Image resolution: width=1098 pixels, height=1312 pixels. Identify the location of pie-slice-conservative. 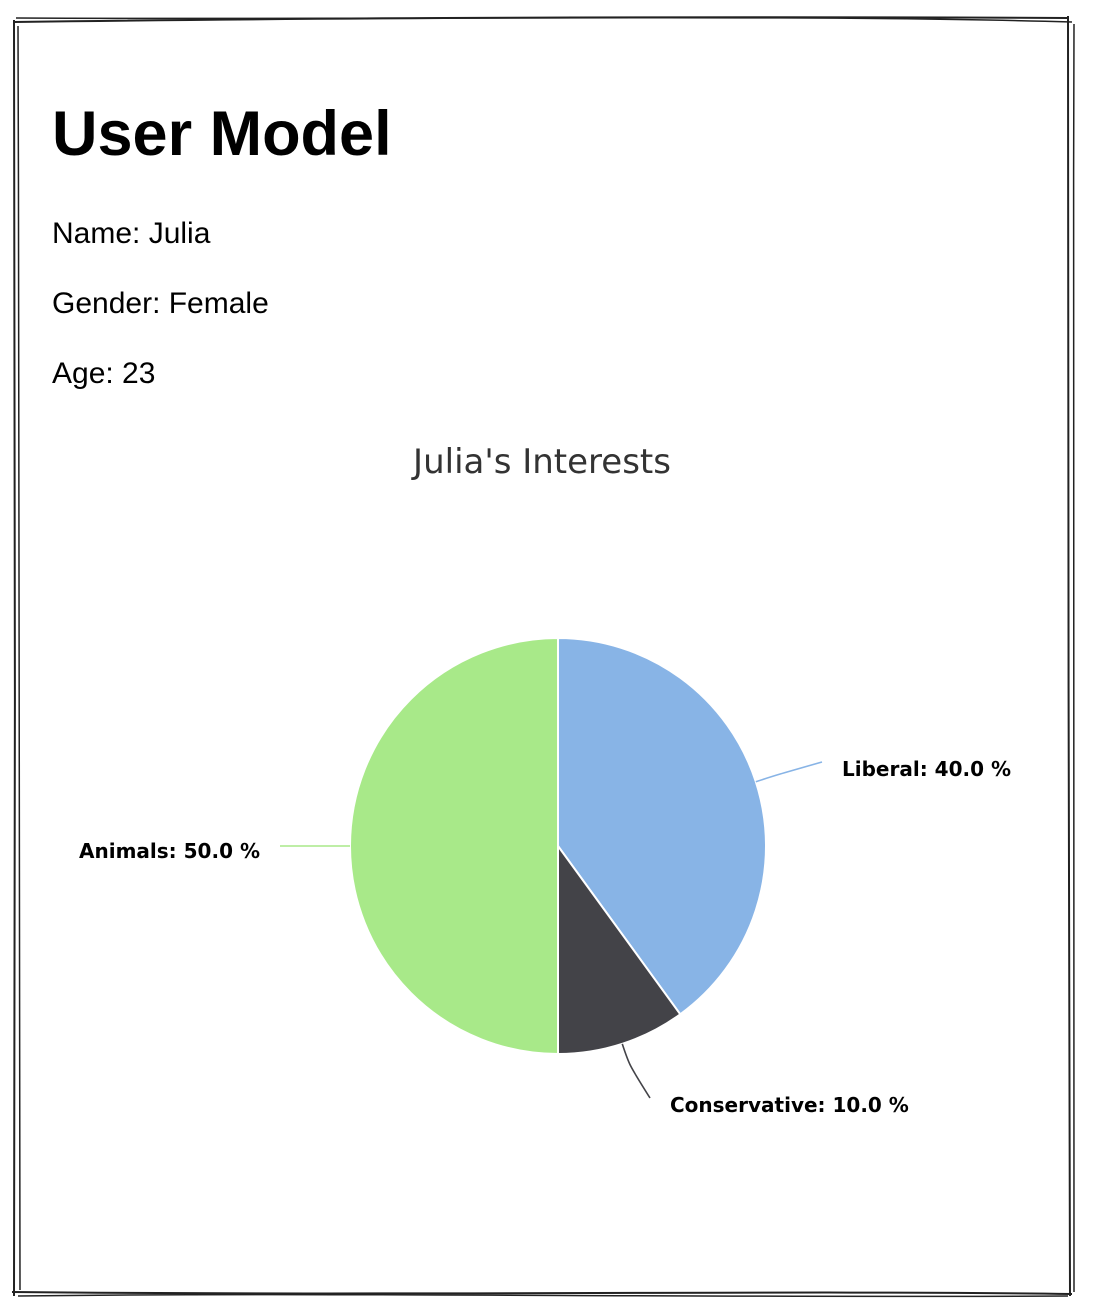
(619, 949).